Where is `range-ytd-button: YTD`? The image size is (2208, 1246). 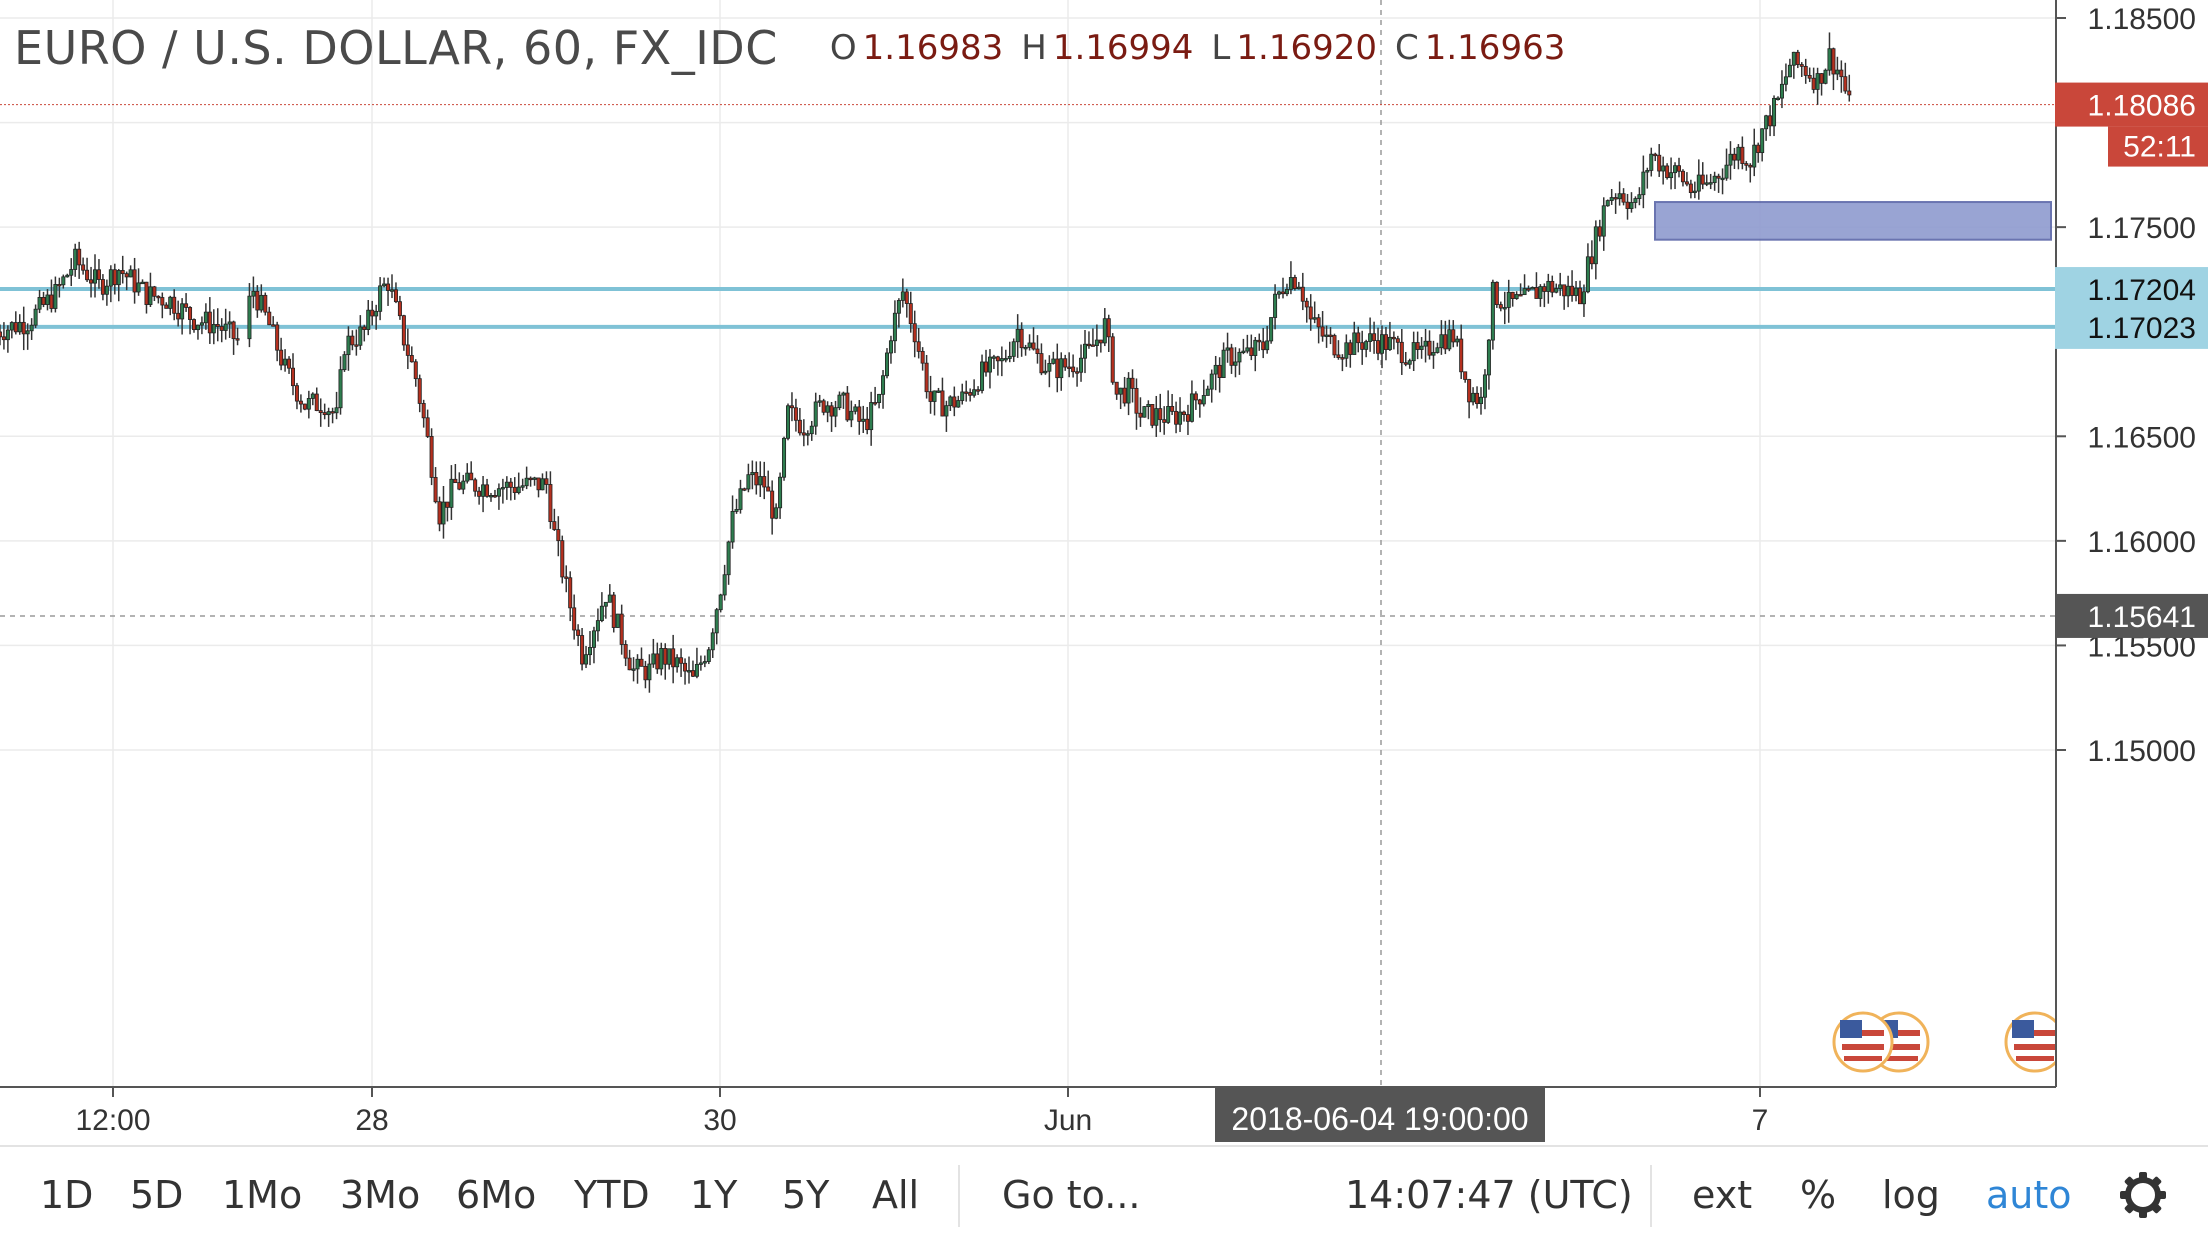 range-ytd-button: YTD is located at coordinates (612, 1195).